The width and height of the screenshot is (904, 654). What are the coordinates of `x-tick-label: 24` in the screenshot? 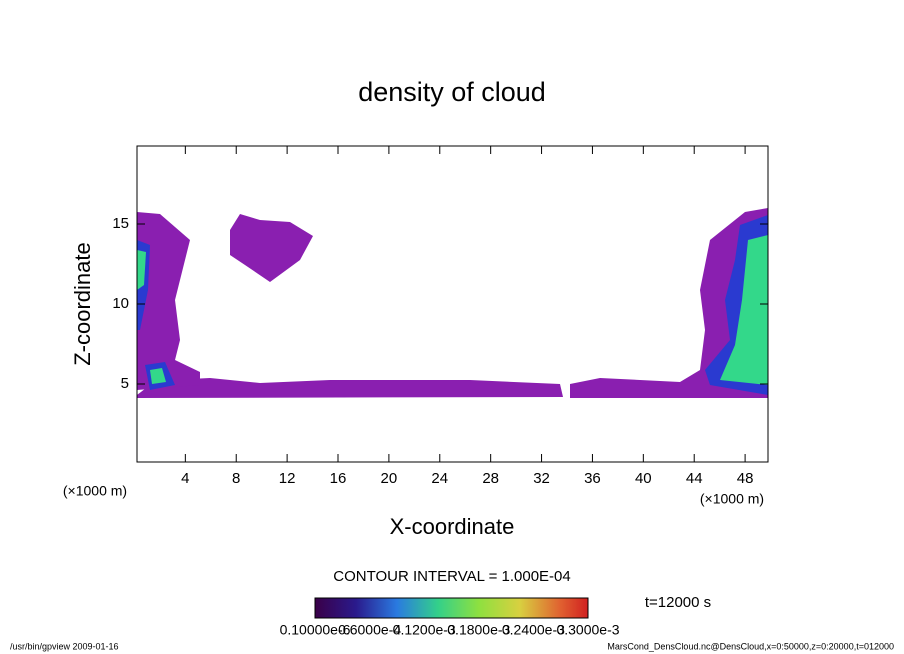 It's located at (439, 478).